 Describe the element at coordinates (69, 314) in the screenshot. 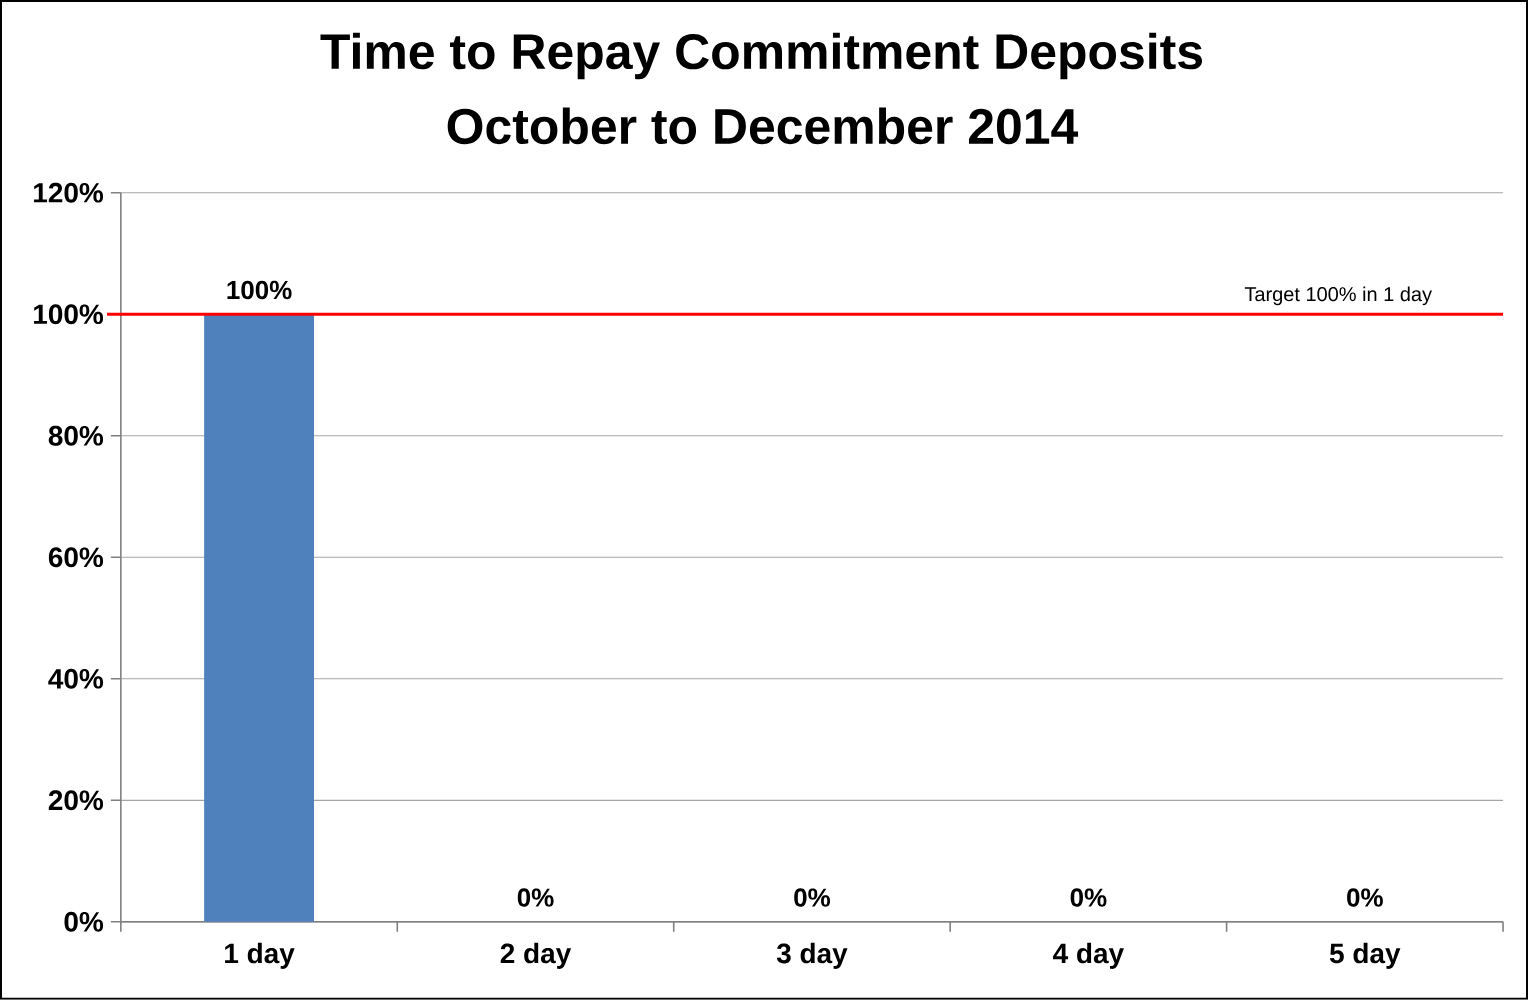

I see `y-tick-label: 100%` at that location.